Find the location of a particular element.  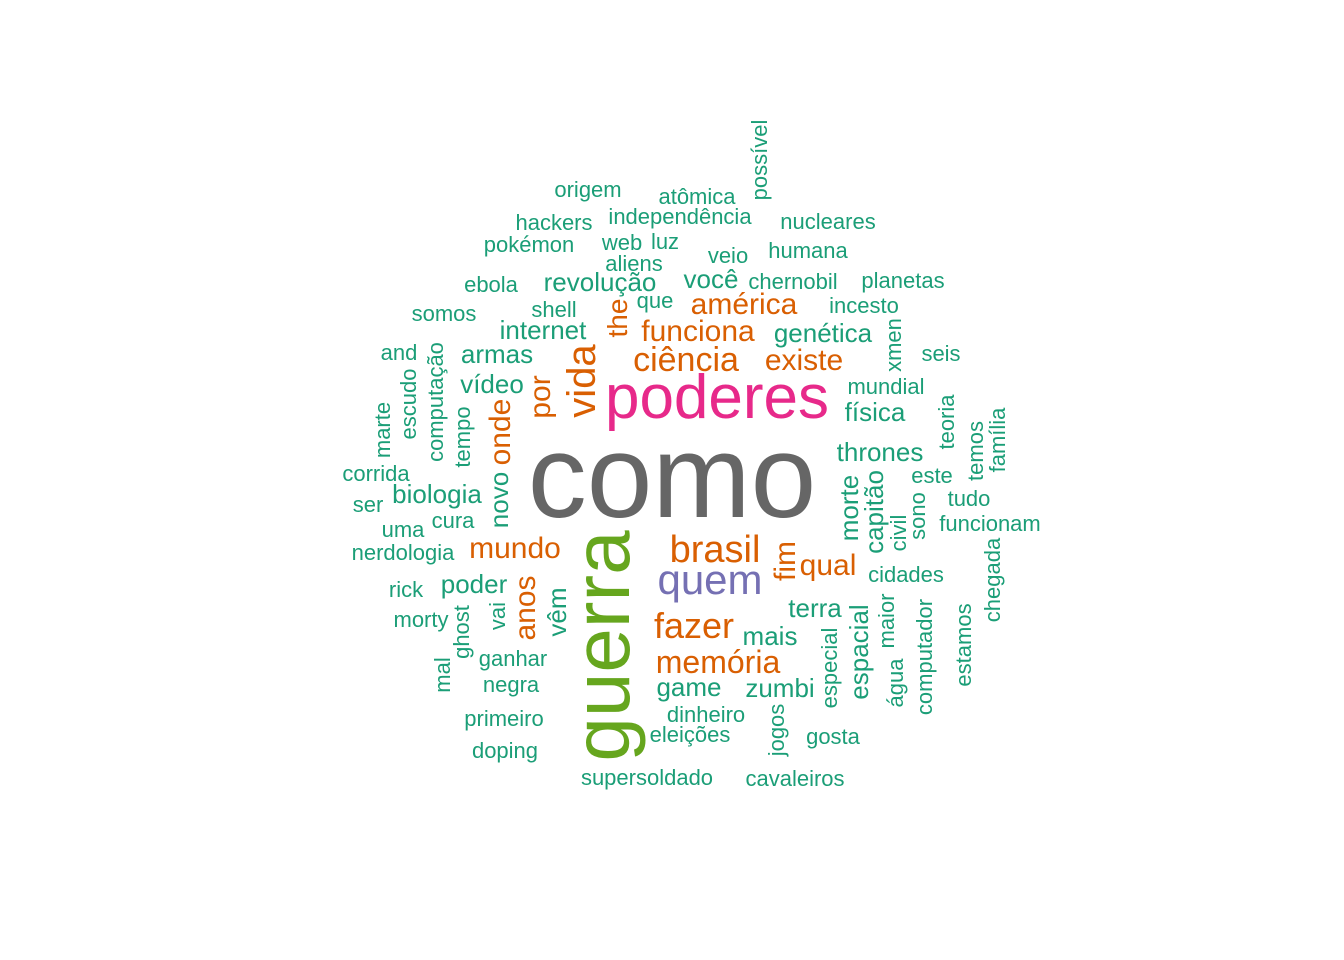

word-chernobil: chernobil is located at coordinates (793, 281).